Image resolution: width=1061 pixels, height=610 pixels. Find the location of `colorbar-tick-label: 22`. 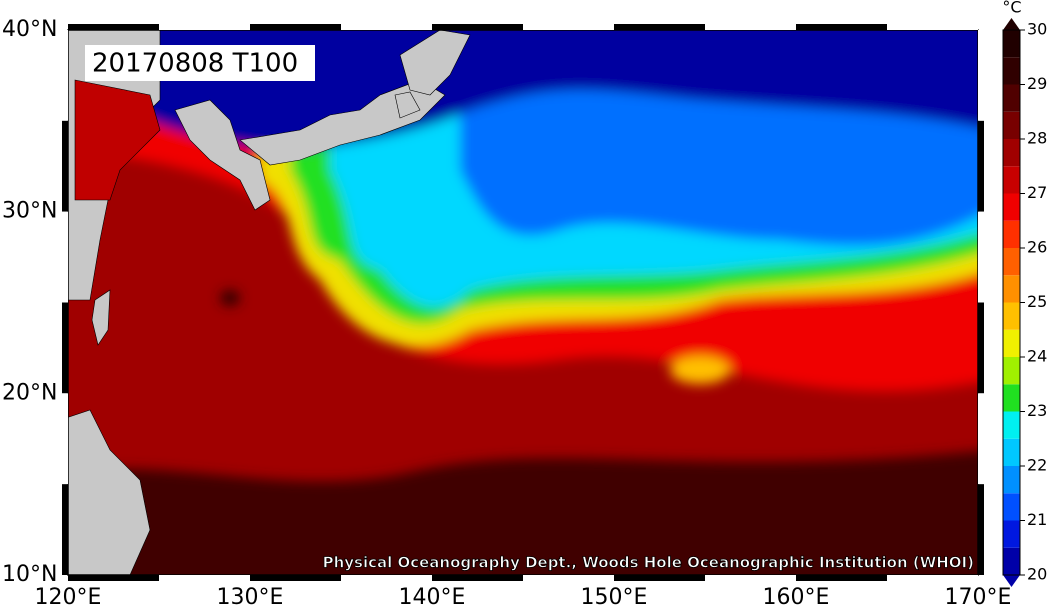

colorbar-tick-label: 22 is located at coordinates (1037, 465).